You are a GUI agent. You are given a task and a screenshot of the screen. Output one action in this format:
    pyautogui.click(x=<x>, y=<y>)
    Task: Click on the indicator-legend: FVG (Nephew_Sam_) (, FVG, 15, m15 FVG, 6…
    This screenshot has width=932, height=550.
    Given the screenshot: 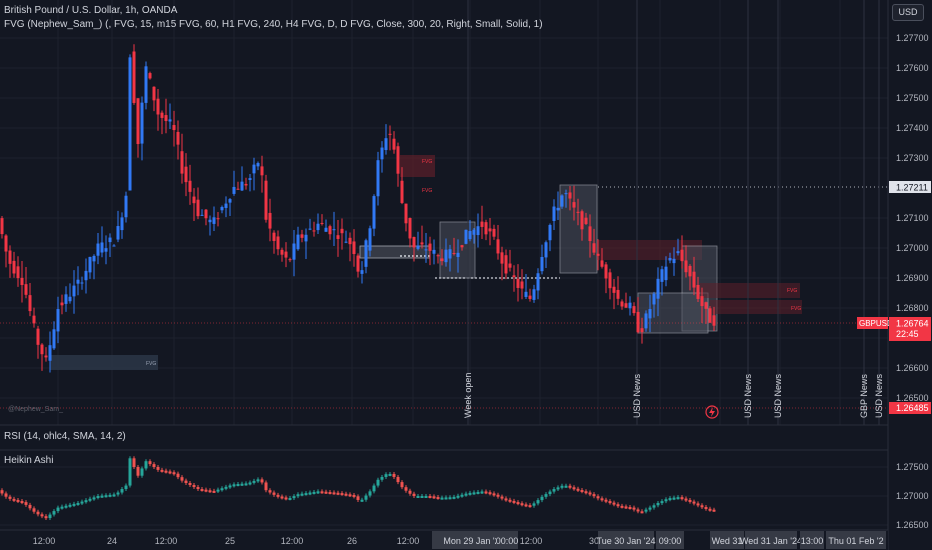 What is the action you would take?
    pyautogui.click(x=273, y=24)
    